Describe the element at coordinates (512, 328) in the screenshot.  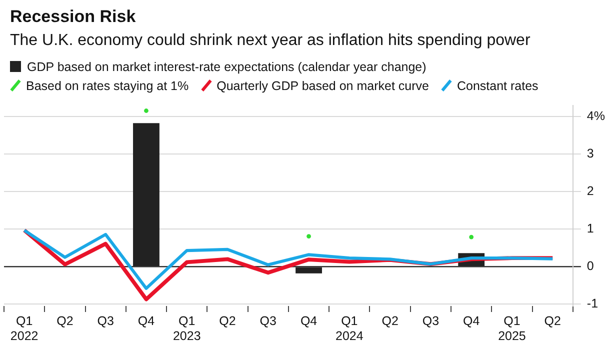
I see `x-tick-label: Q1 2025` at that location.